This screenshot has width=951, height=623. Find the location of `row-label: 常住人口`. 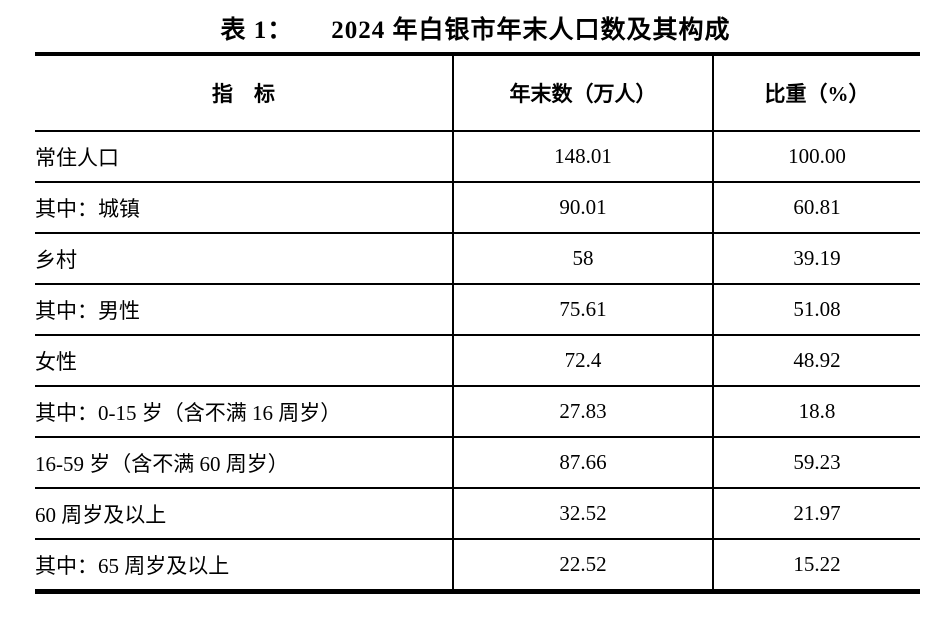

row-label: 常住人口 is located at coordinates (244, 156).